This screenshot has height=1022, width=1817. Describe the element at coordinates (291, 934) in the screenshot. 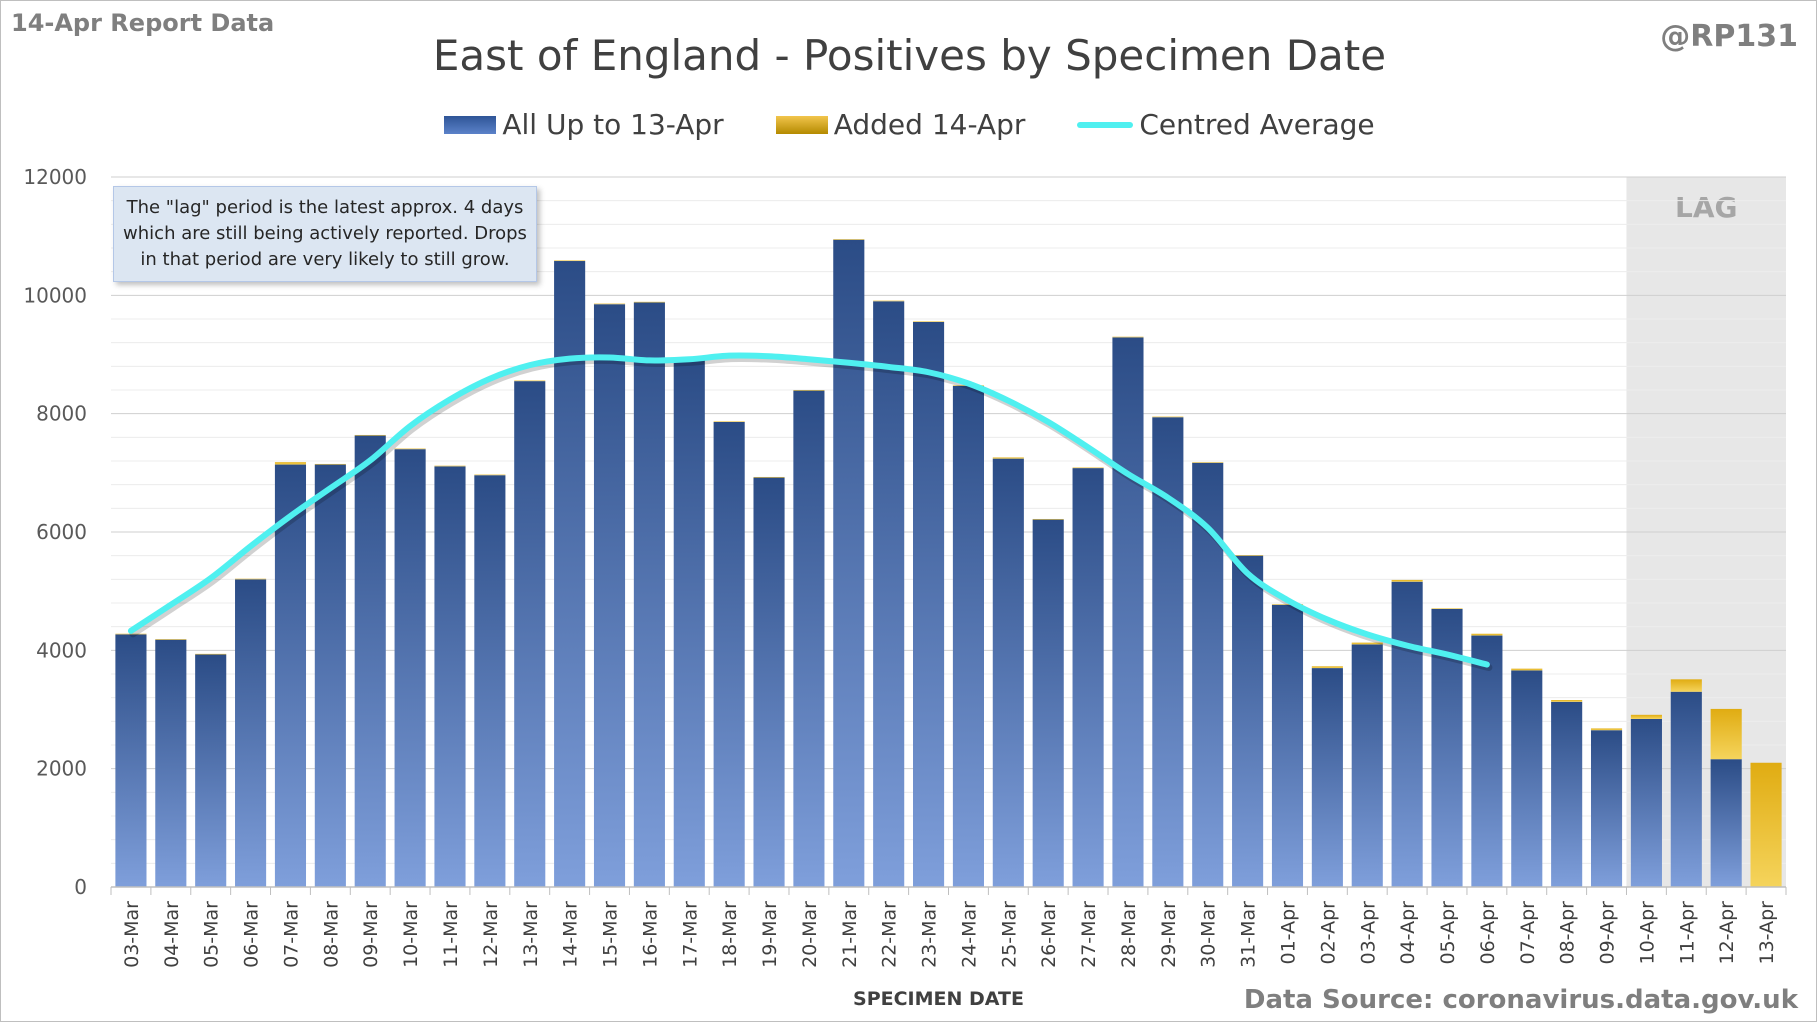

I see `x-tick-label: 07-Mar` at that location.